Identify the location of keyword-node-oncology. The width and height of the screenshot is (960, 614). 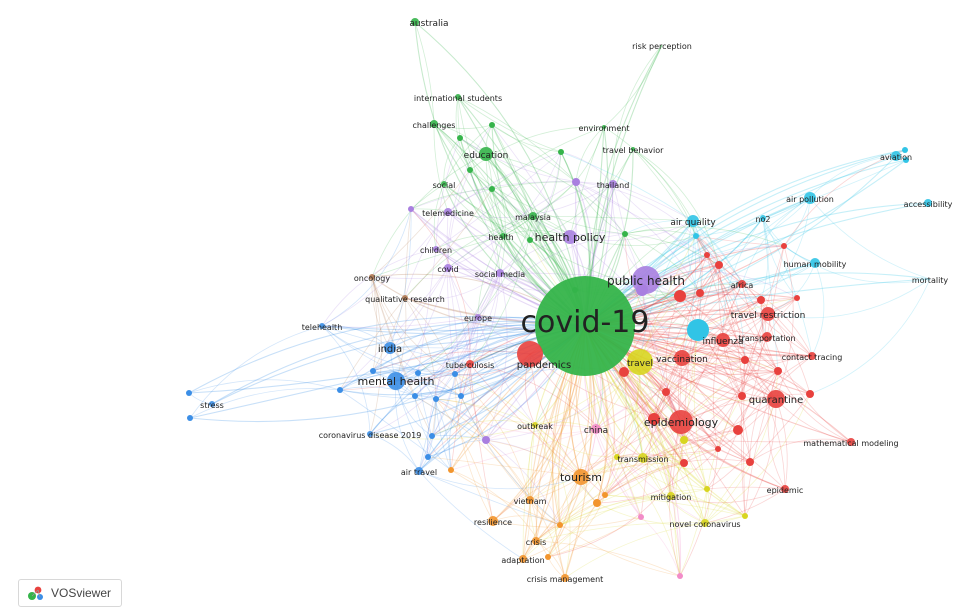
(372, 277).